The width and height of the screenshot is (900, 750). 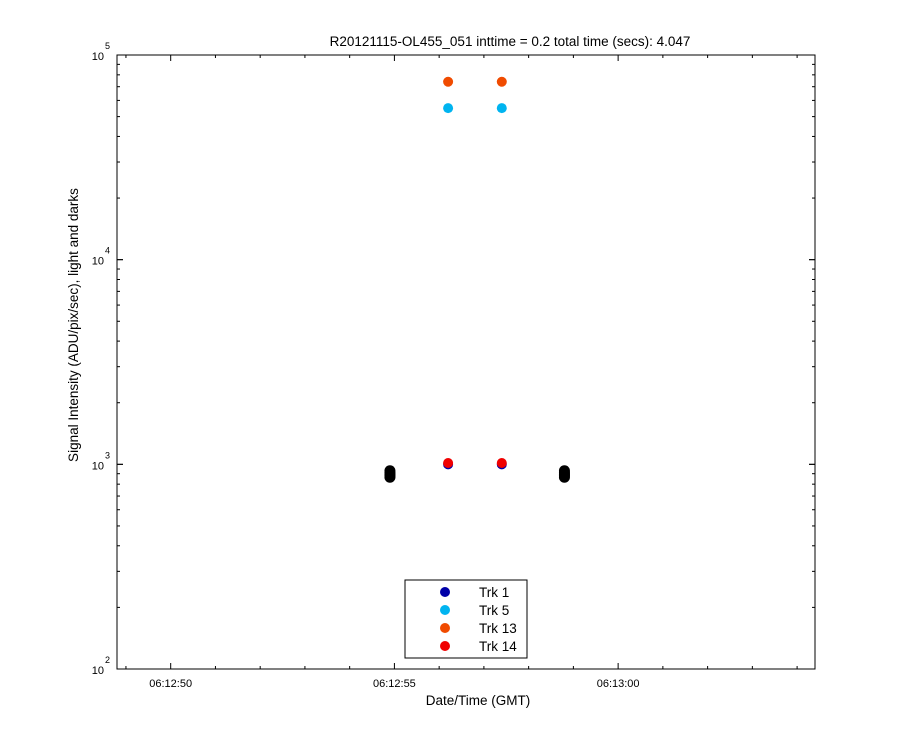 What do you see at coordinates (498, 628) in the screenshot?
I see `legend-label: Trk 13` at bounding box center [498, 628].